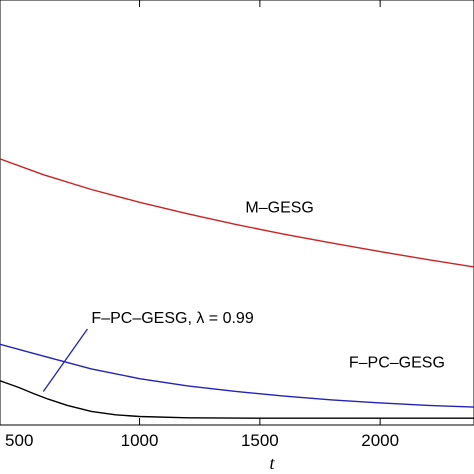 The height and width of the screenshot is (474, 474). I want to click on top-axis-ticks, so click(260, 3).